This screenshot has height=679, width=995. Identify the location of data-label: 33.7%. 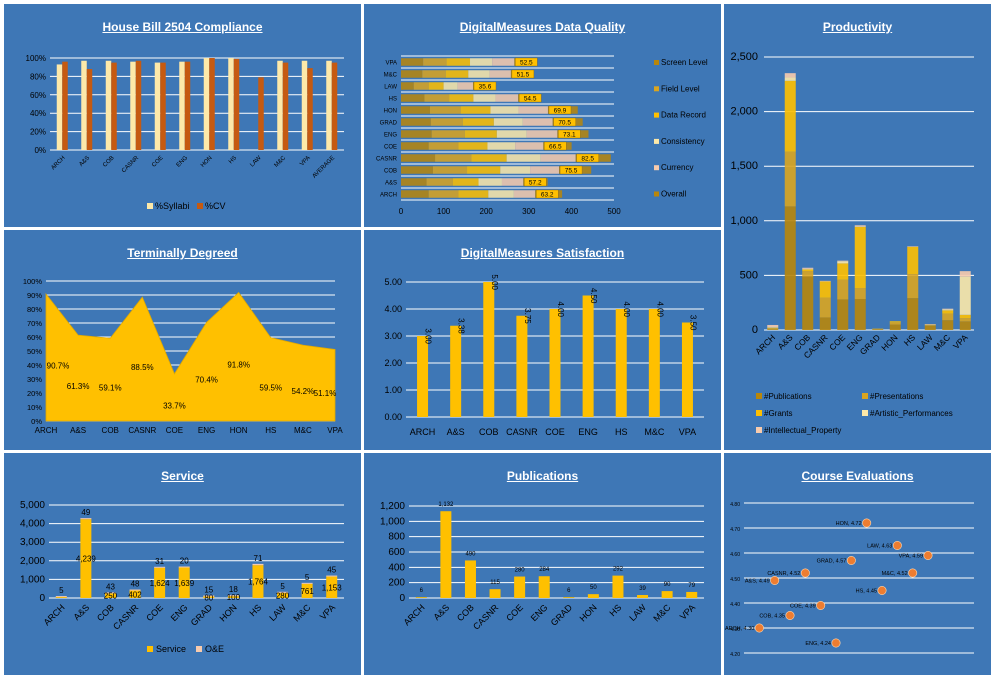
(174, 405).